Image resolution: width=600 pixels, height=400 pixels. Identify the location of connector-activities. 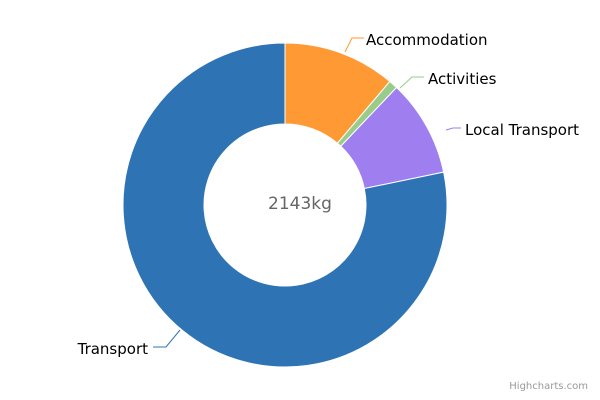
(411, 82).